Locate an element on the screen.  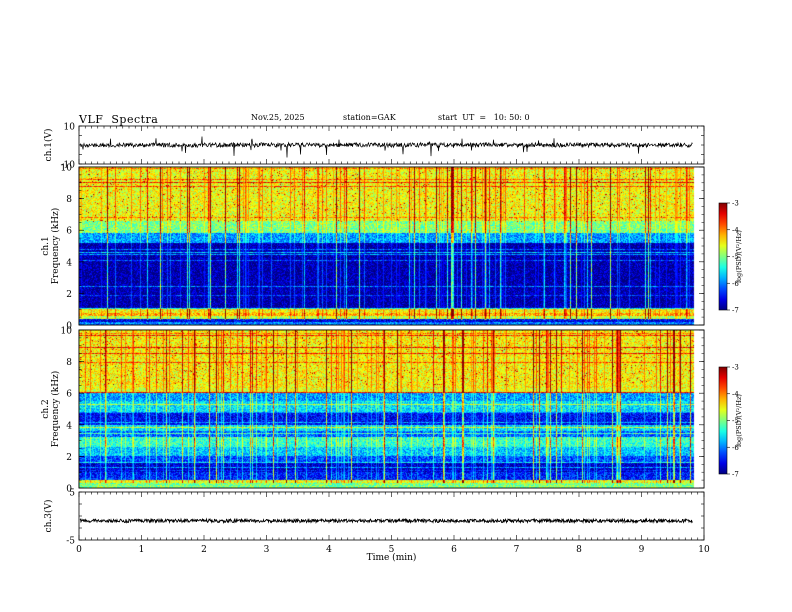
x-tick-label: 9 is located at coordinates (642, 550).